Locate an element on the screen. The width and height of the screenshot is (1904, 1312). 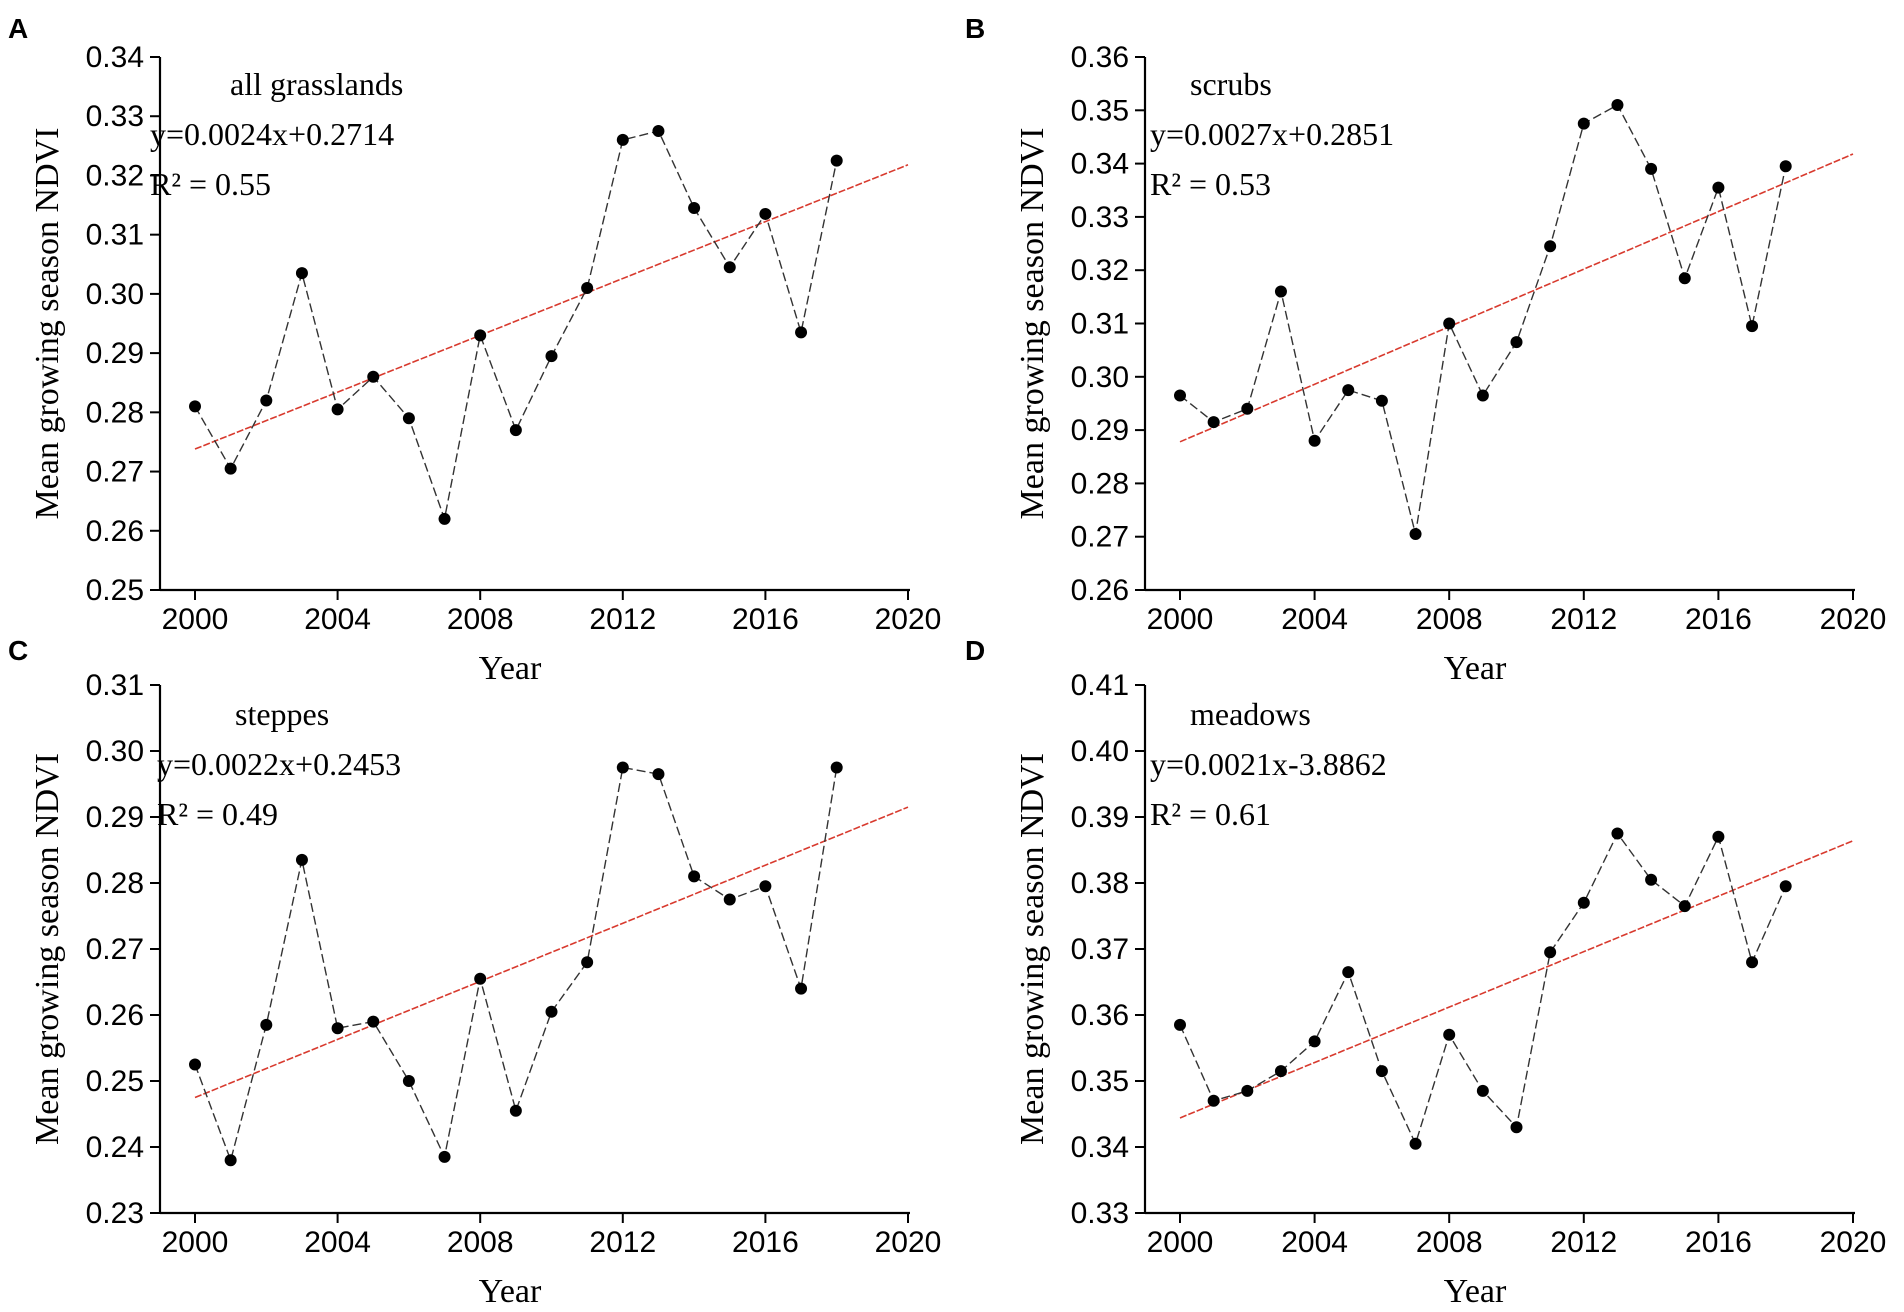
series-name-label: meadows is located at coordinates (1250, 714).